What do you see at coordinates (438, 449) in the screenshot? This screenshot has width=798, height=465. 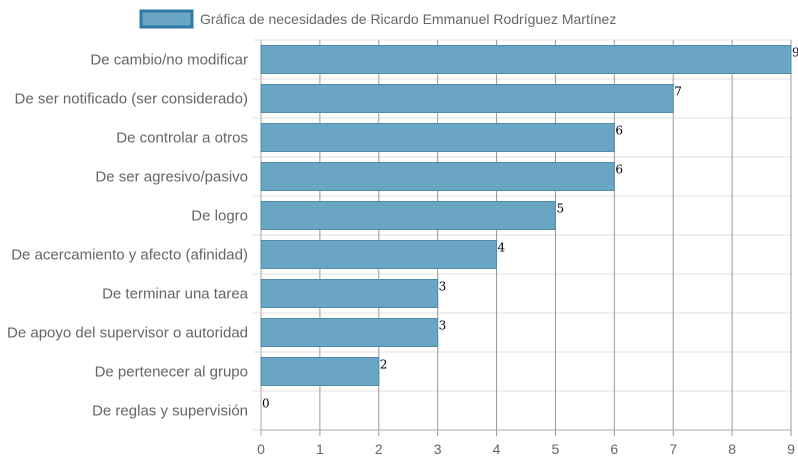 I see `x-tick-label: 3` at bounding box center [438, 449].